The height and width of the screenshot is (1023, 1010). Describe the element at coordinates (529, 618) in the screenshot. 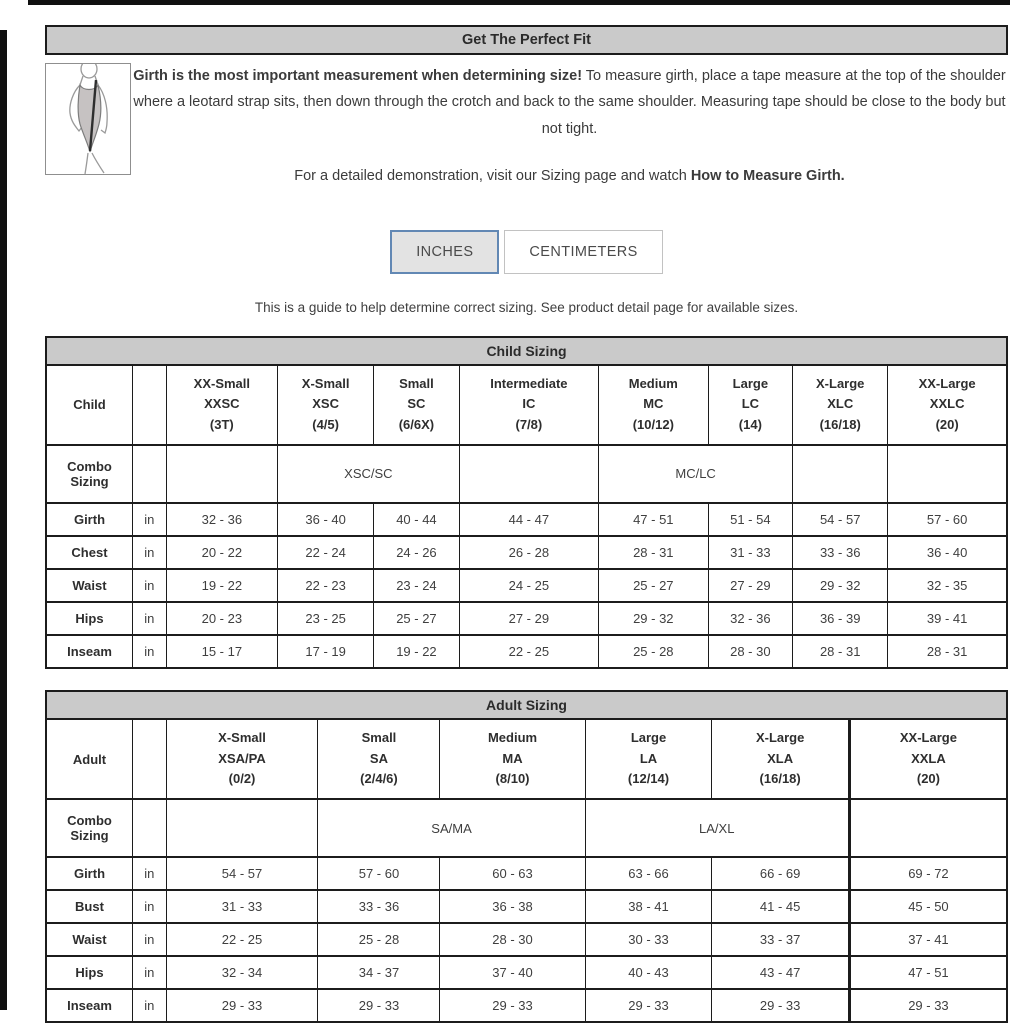

I see `value-cell: 27 - 29` at that location.